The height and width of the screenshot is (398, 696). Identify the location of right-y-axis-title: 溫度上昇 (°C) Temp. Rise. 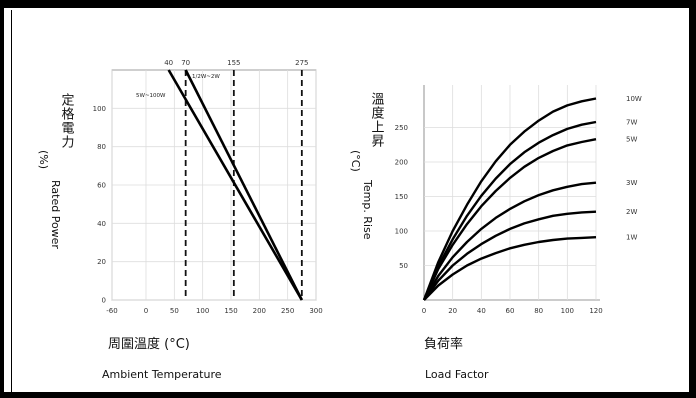
(366, 166).